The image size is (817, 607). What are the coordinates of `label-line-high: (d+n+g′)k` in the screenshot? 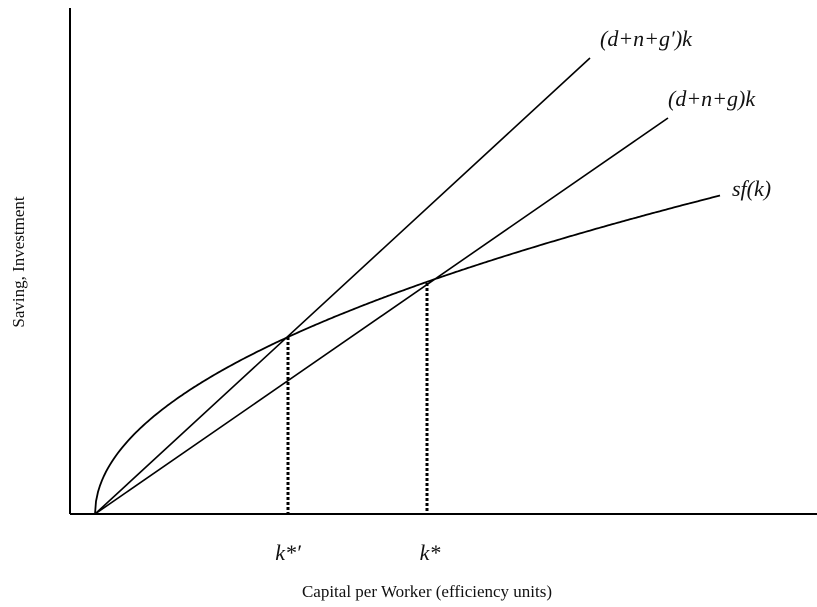 It's located at (646, 38).